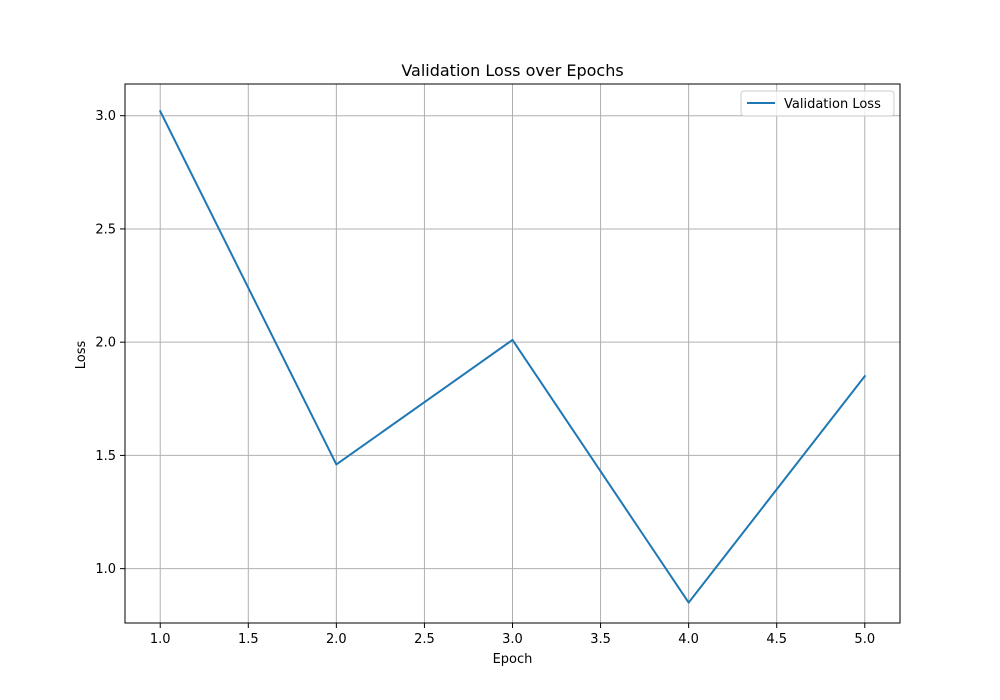 This screenshot has width=1000, height=700. What do you see at coordinates (248, 639) in the screenshot?
I see `x-tick-label: 1.5` at bounding box center [248, 639].